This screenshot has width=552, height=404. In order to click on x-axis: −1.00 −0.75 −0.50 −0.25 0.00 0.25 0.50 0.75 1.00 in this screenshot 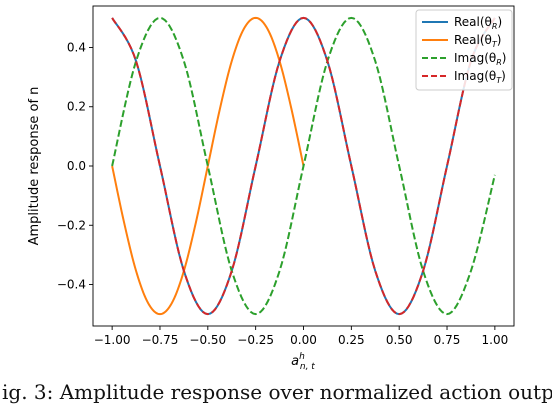, I will do `click(301, 336)`.